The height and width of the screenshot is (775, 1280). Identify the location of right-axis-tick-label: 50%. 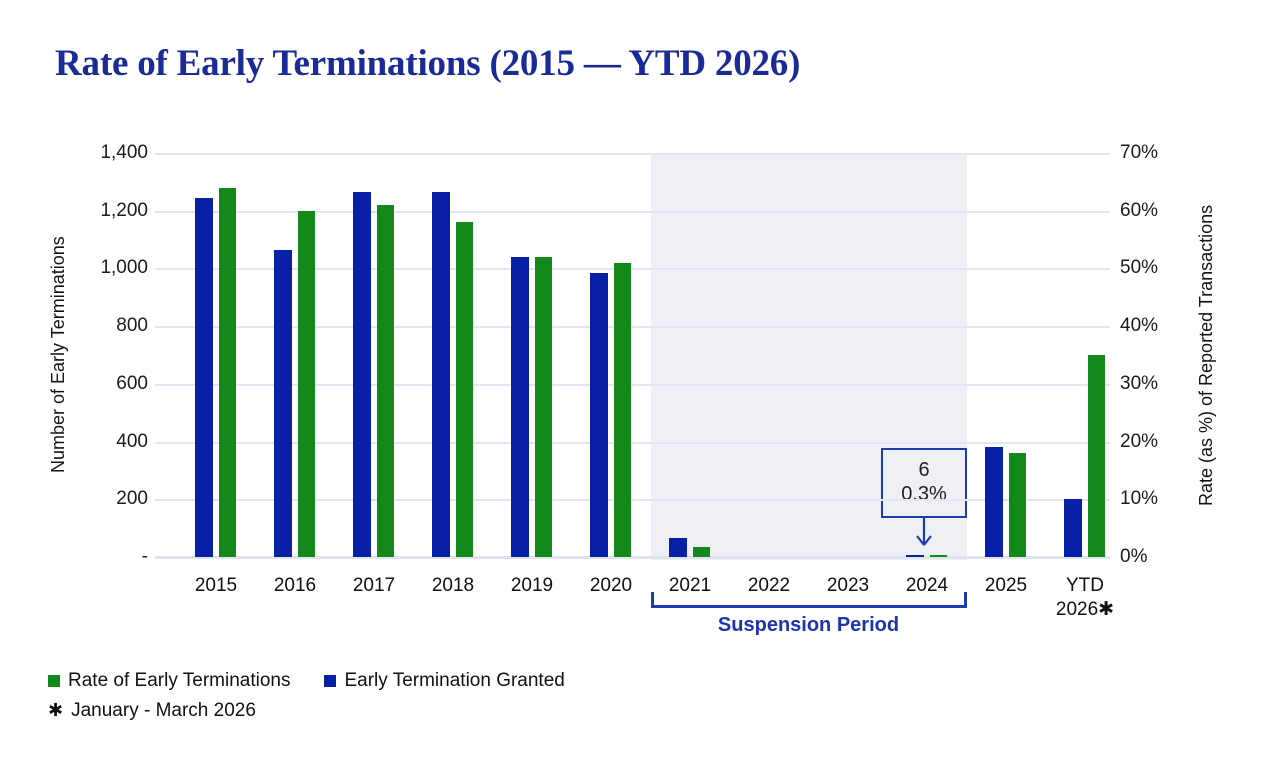
(1139, 268).